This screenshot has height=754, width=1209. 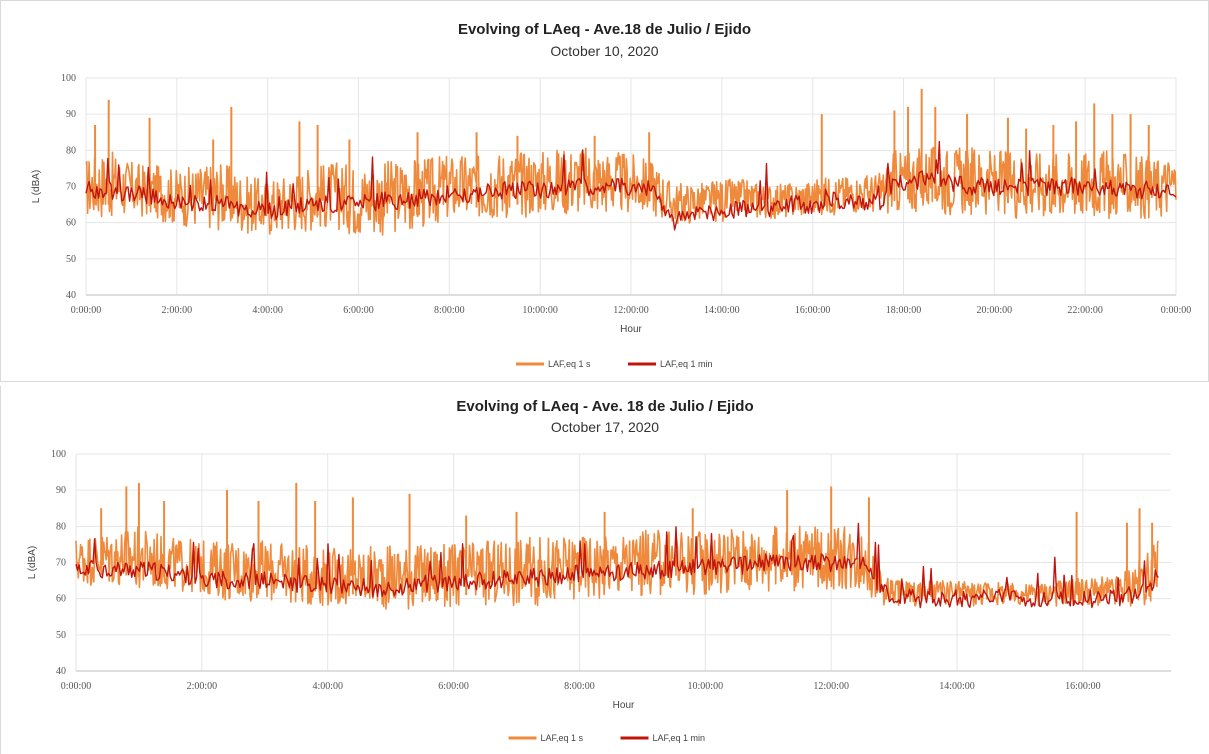 What do you see at coordinates (1085, 310) in the screenshot?
I see `x-tick-label: 22:00:00` at bounding box center [1085, 310].